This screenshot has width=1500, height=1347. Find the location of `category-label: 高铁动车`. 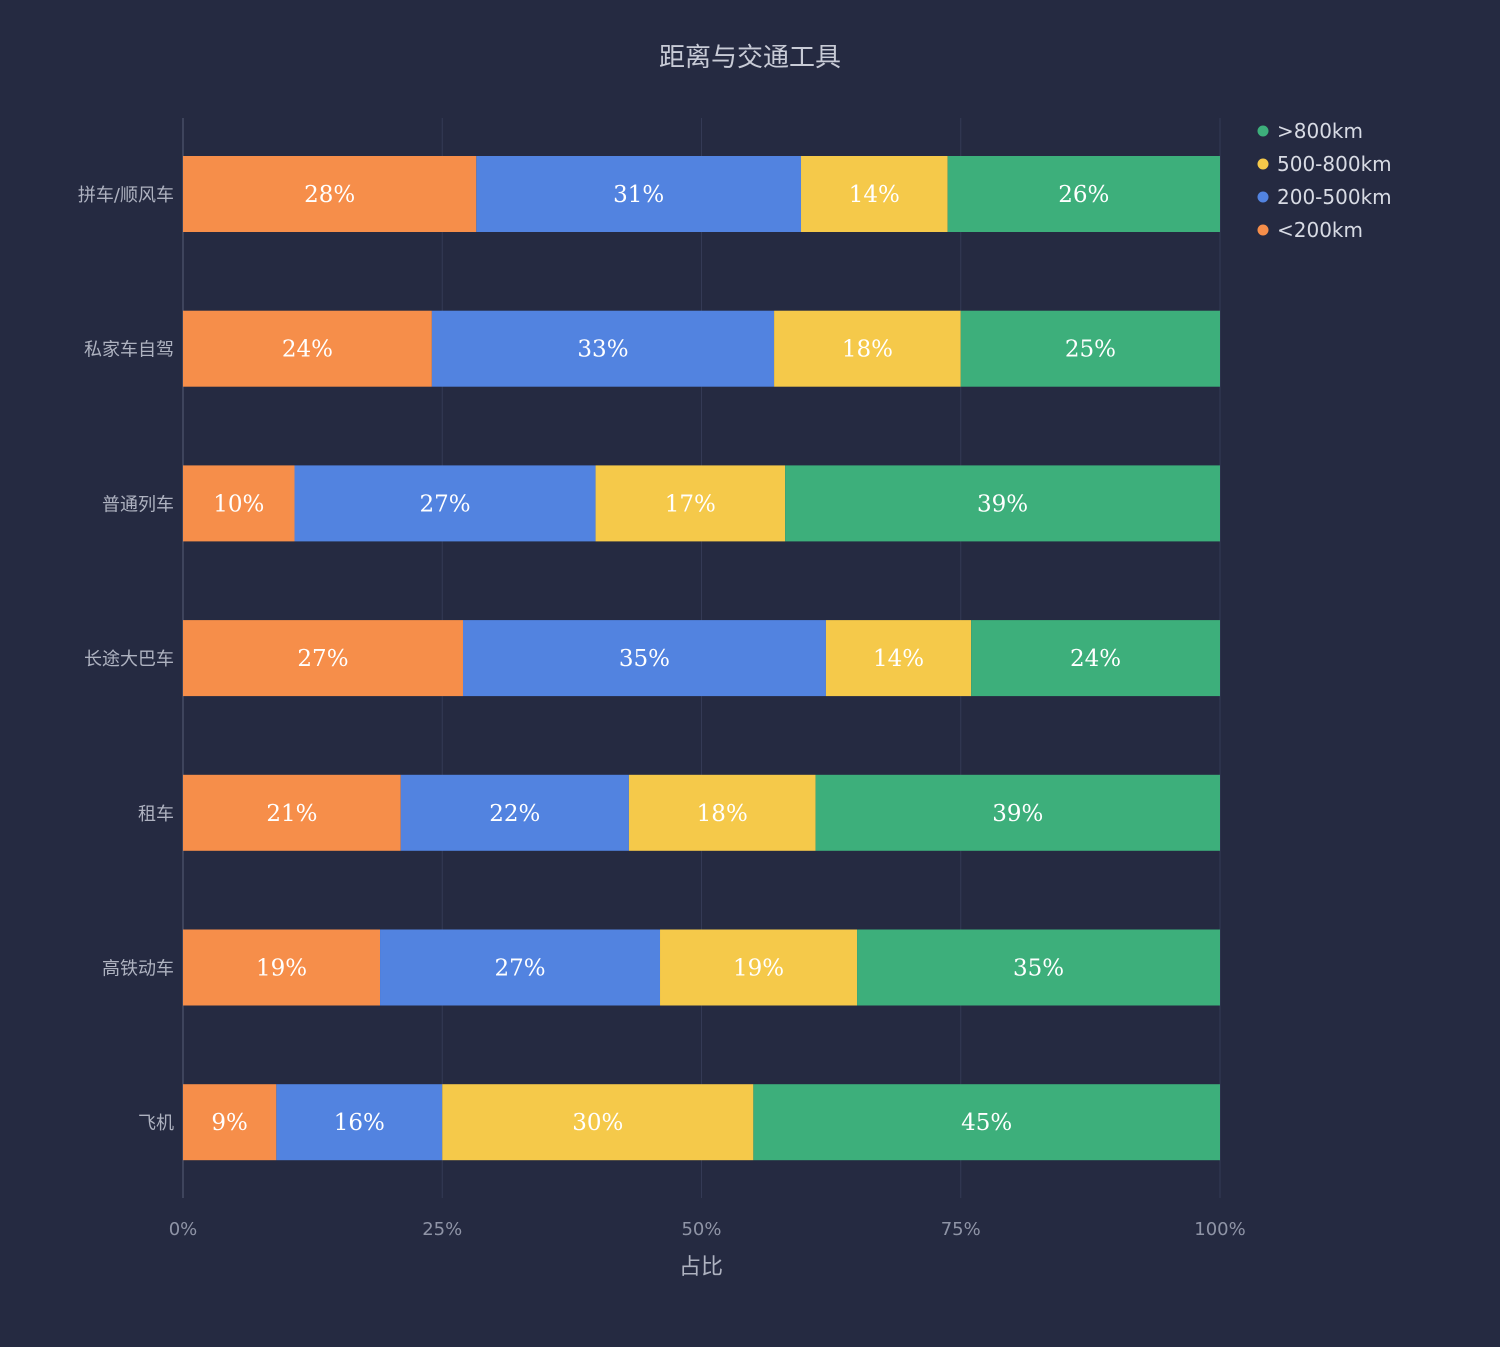

category-label: 高铁动车 is located at coordinates (138, 969).